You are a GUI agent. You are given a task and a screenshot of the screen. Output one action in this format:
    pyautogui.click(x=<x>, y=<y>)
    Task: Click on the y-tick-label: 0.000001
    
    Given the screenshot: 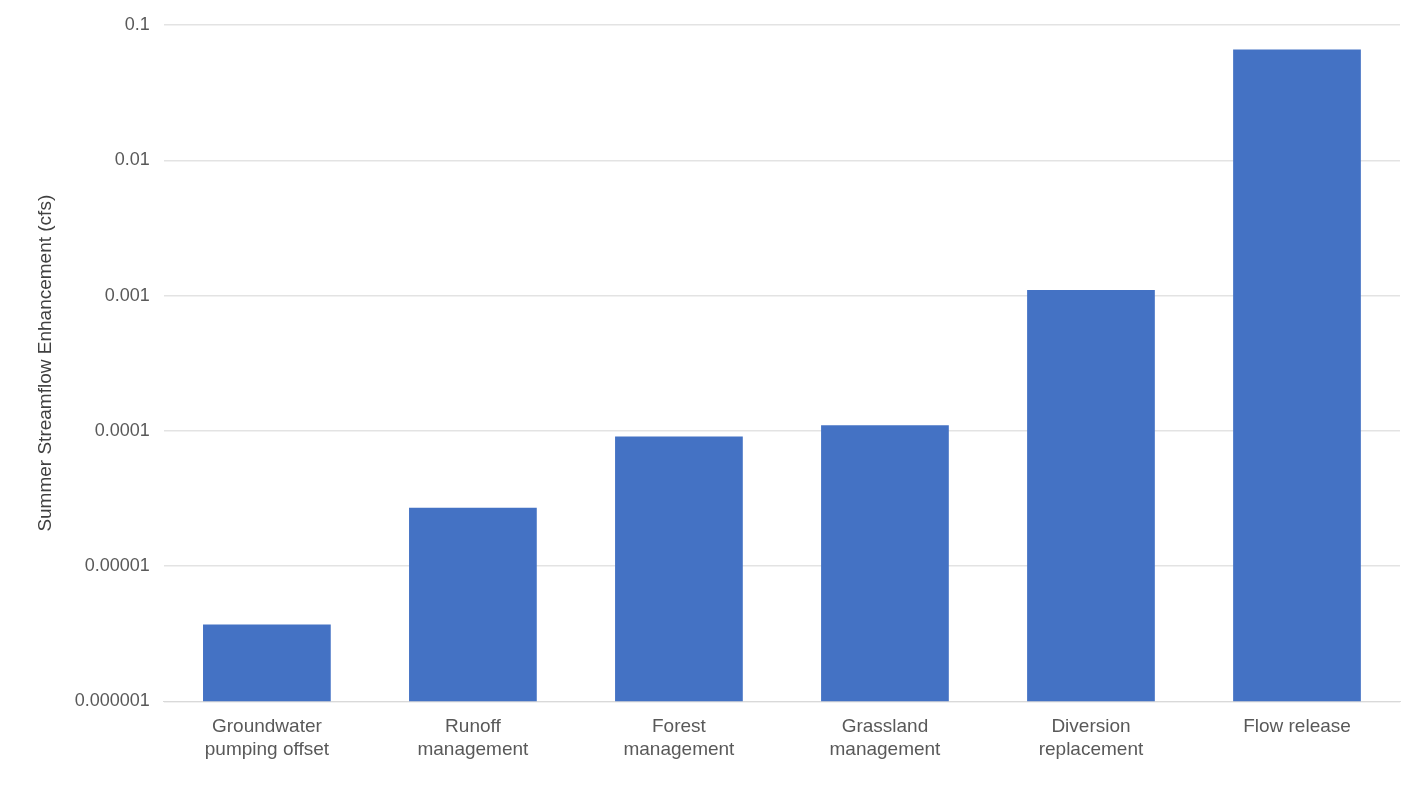 What is the action you would take?
    pyautogui.click(x=112, y=700)
    